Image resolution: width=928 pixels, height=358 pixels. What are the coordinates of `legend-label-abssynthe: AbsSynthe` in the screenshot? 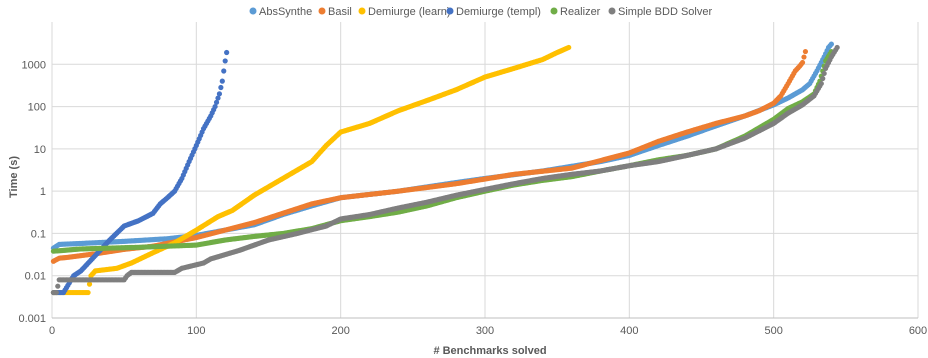 It's located at (285, 12).